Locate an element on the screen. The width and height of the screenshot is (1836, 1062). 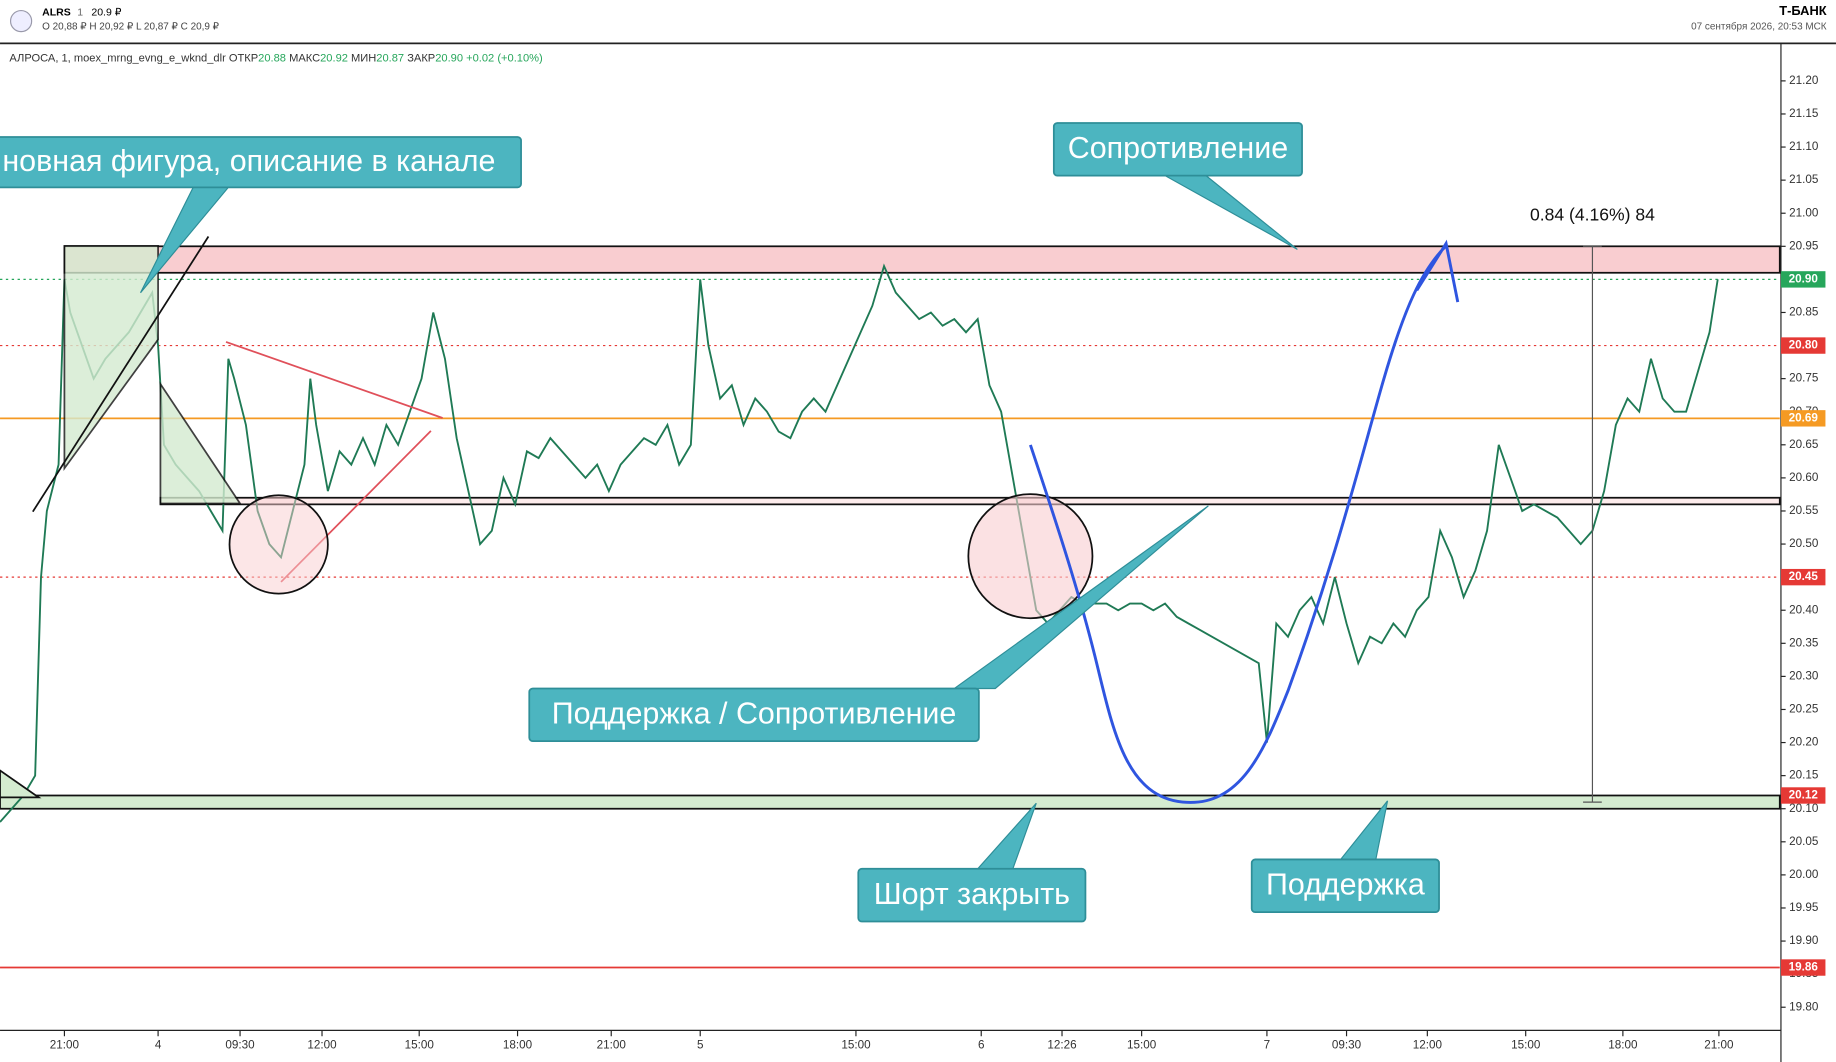
y-tick-label: 19.95 is located at coordinates (1804, 907).